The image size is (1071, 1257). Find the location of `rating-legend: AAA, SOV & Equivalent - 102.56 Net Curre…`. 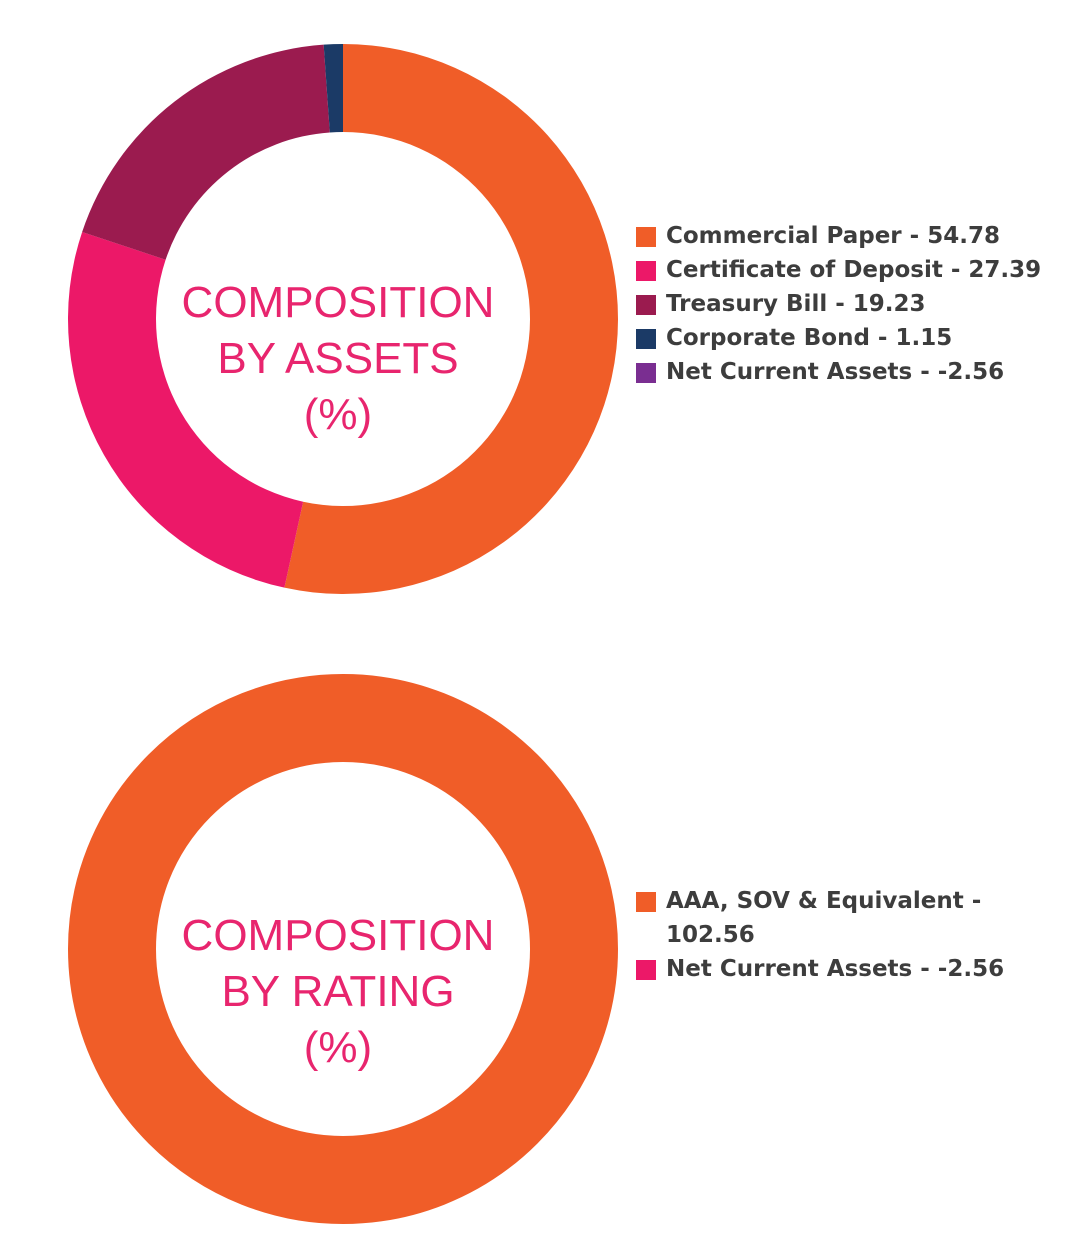

rating-legend: AAA, SOV & Equivalent - 102.56 Net Curre… is located at coordinates (831, 935).